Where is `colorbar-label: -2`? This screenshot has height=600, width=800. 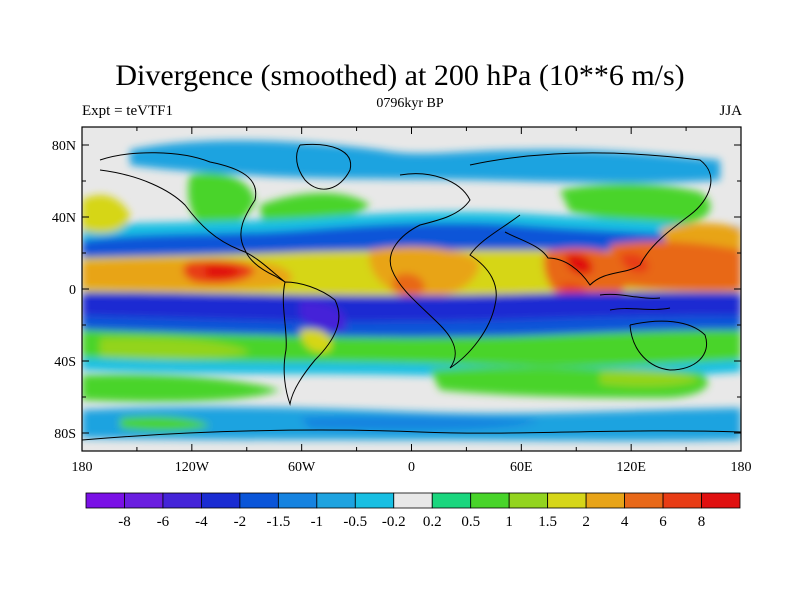 colorbar-label: -2 is located at coordinates (240, 522).